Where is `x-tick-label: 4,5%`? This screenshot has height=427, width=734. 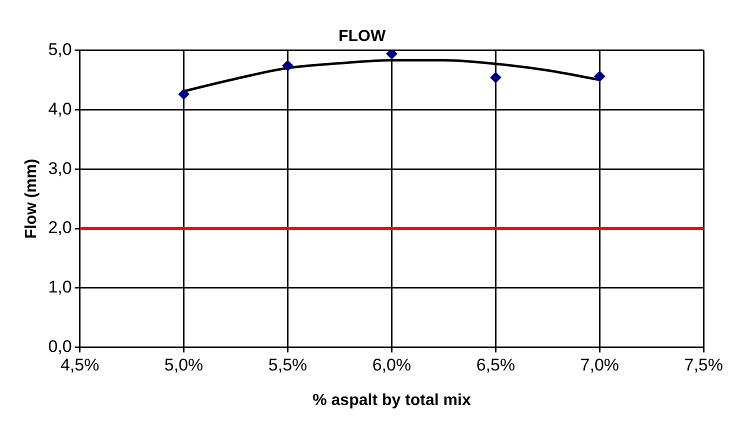 x-tick-label: 4,5% is located at coordinates (80, 364).